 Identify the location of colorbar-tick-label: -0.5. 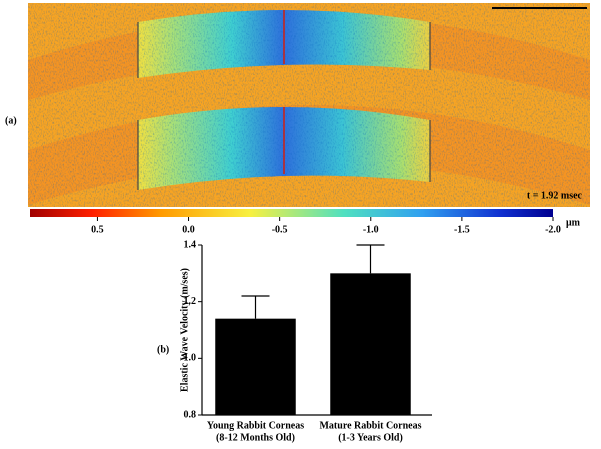
(280, 229).